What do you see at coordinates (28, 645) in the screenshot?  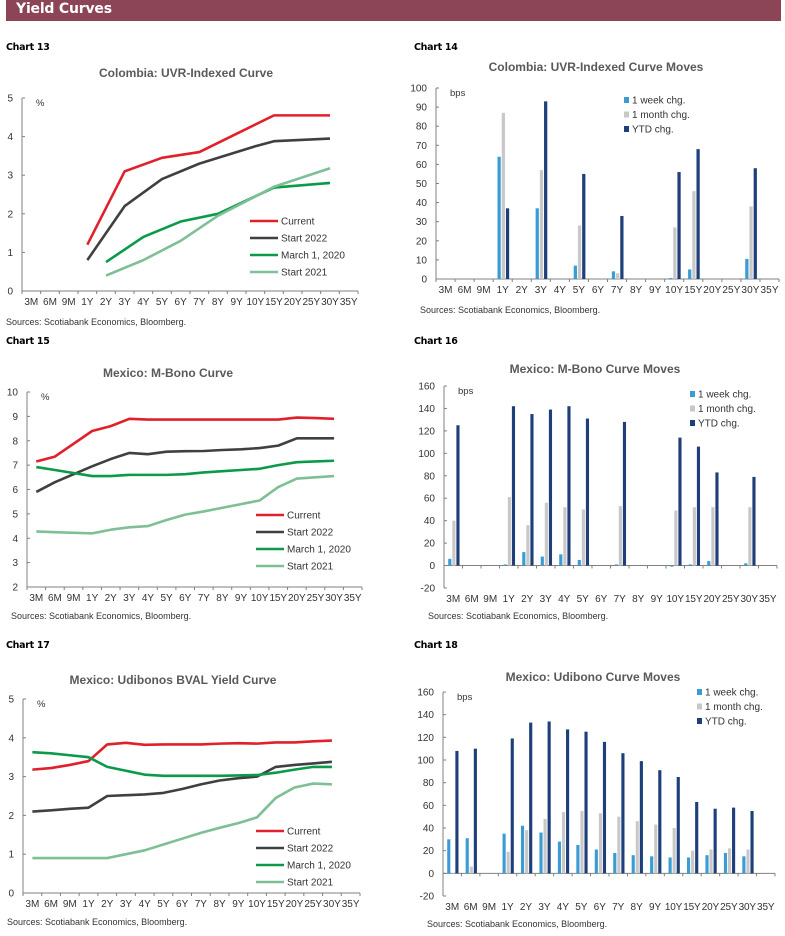 I see `chart-17-label: Chart 17` at bounding box center [28, 645].